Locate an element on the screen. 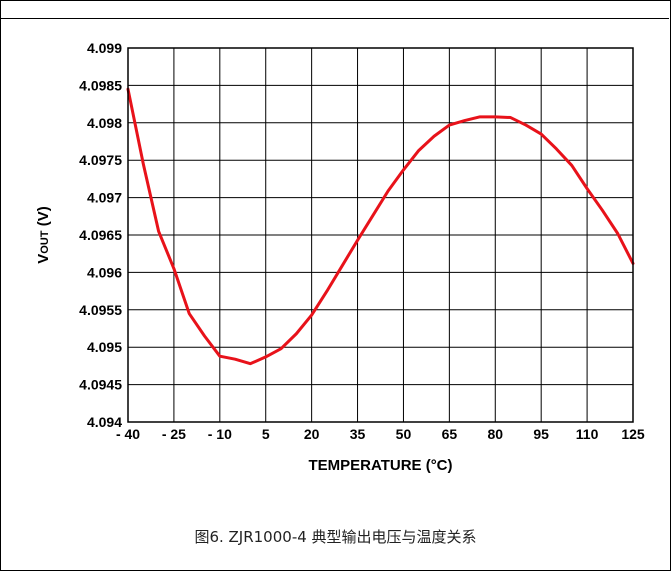 This screenshot has width=671, height=571. x-tick-label: 125 is located at coordinates (633, 434).